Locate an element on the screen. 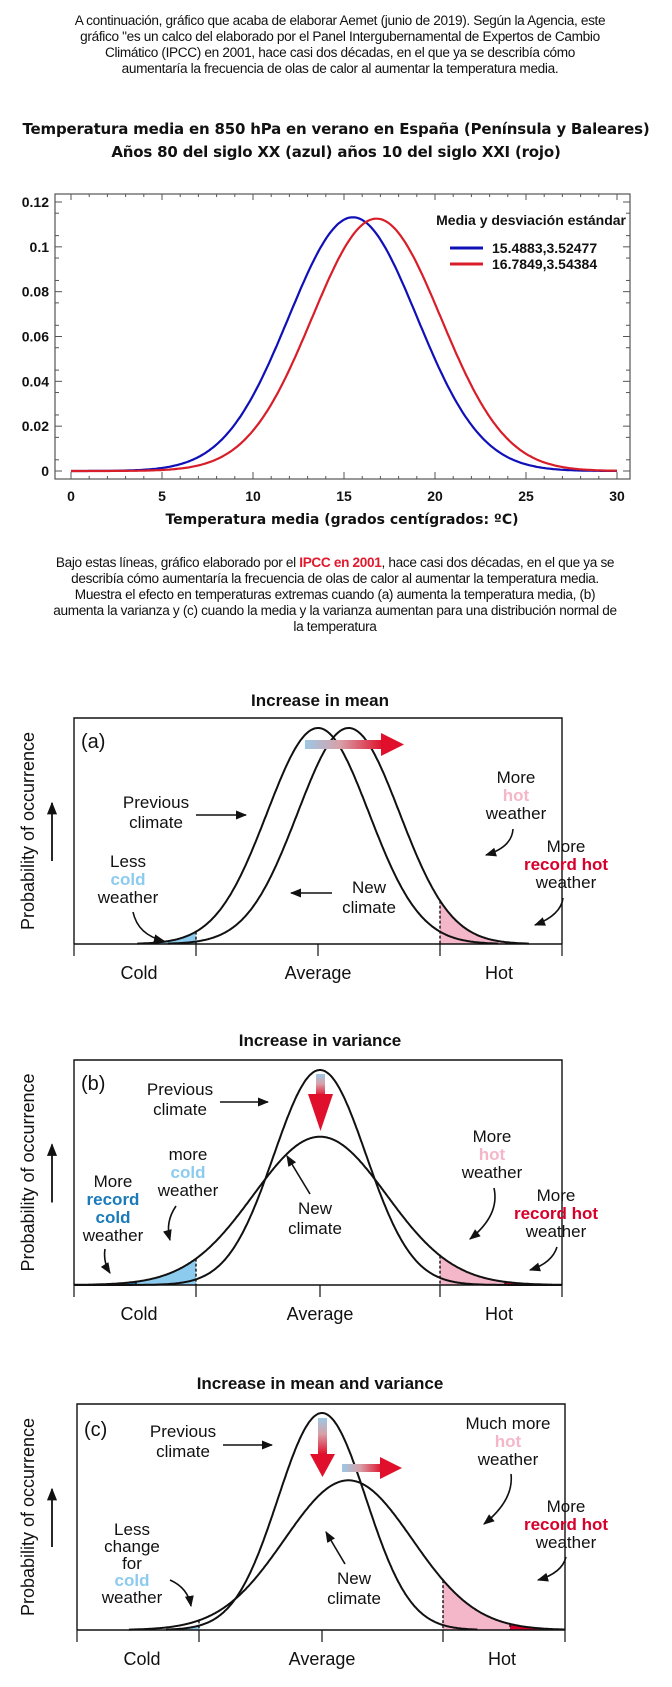  annotation-less-change-cold: Less change for cold weather is located at coordinates (132, 1563).